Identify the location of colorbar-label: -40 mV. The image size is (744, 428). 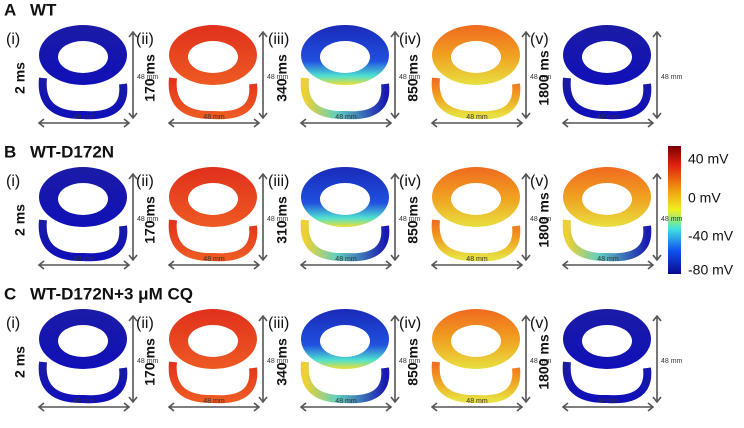
(711, 236).